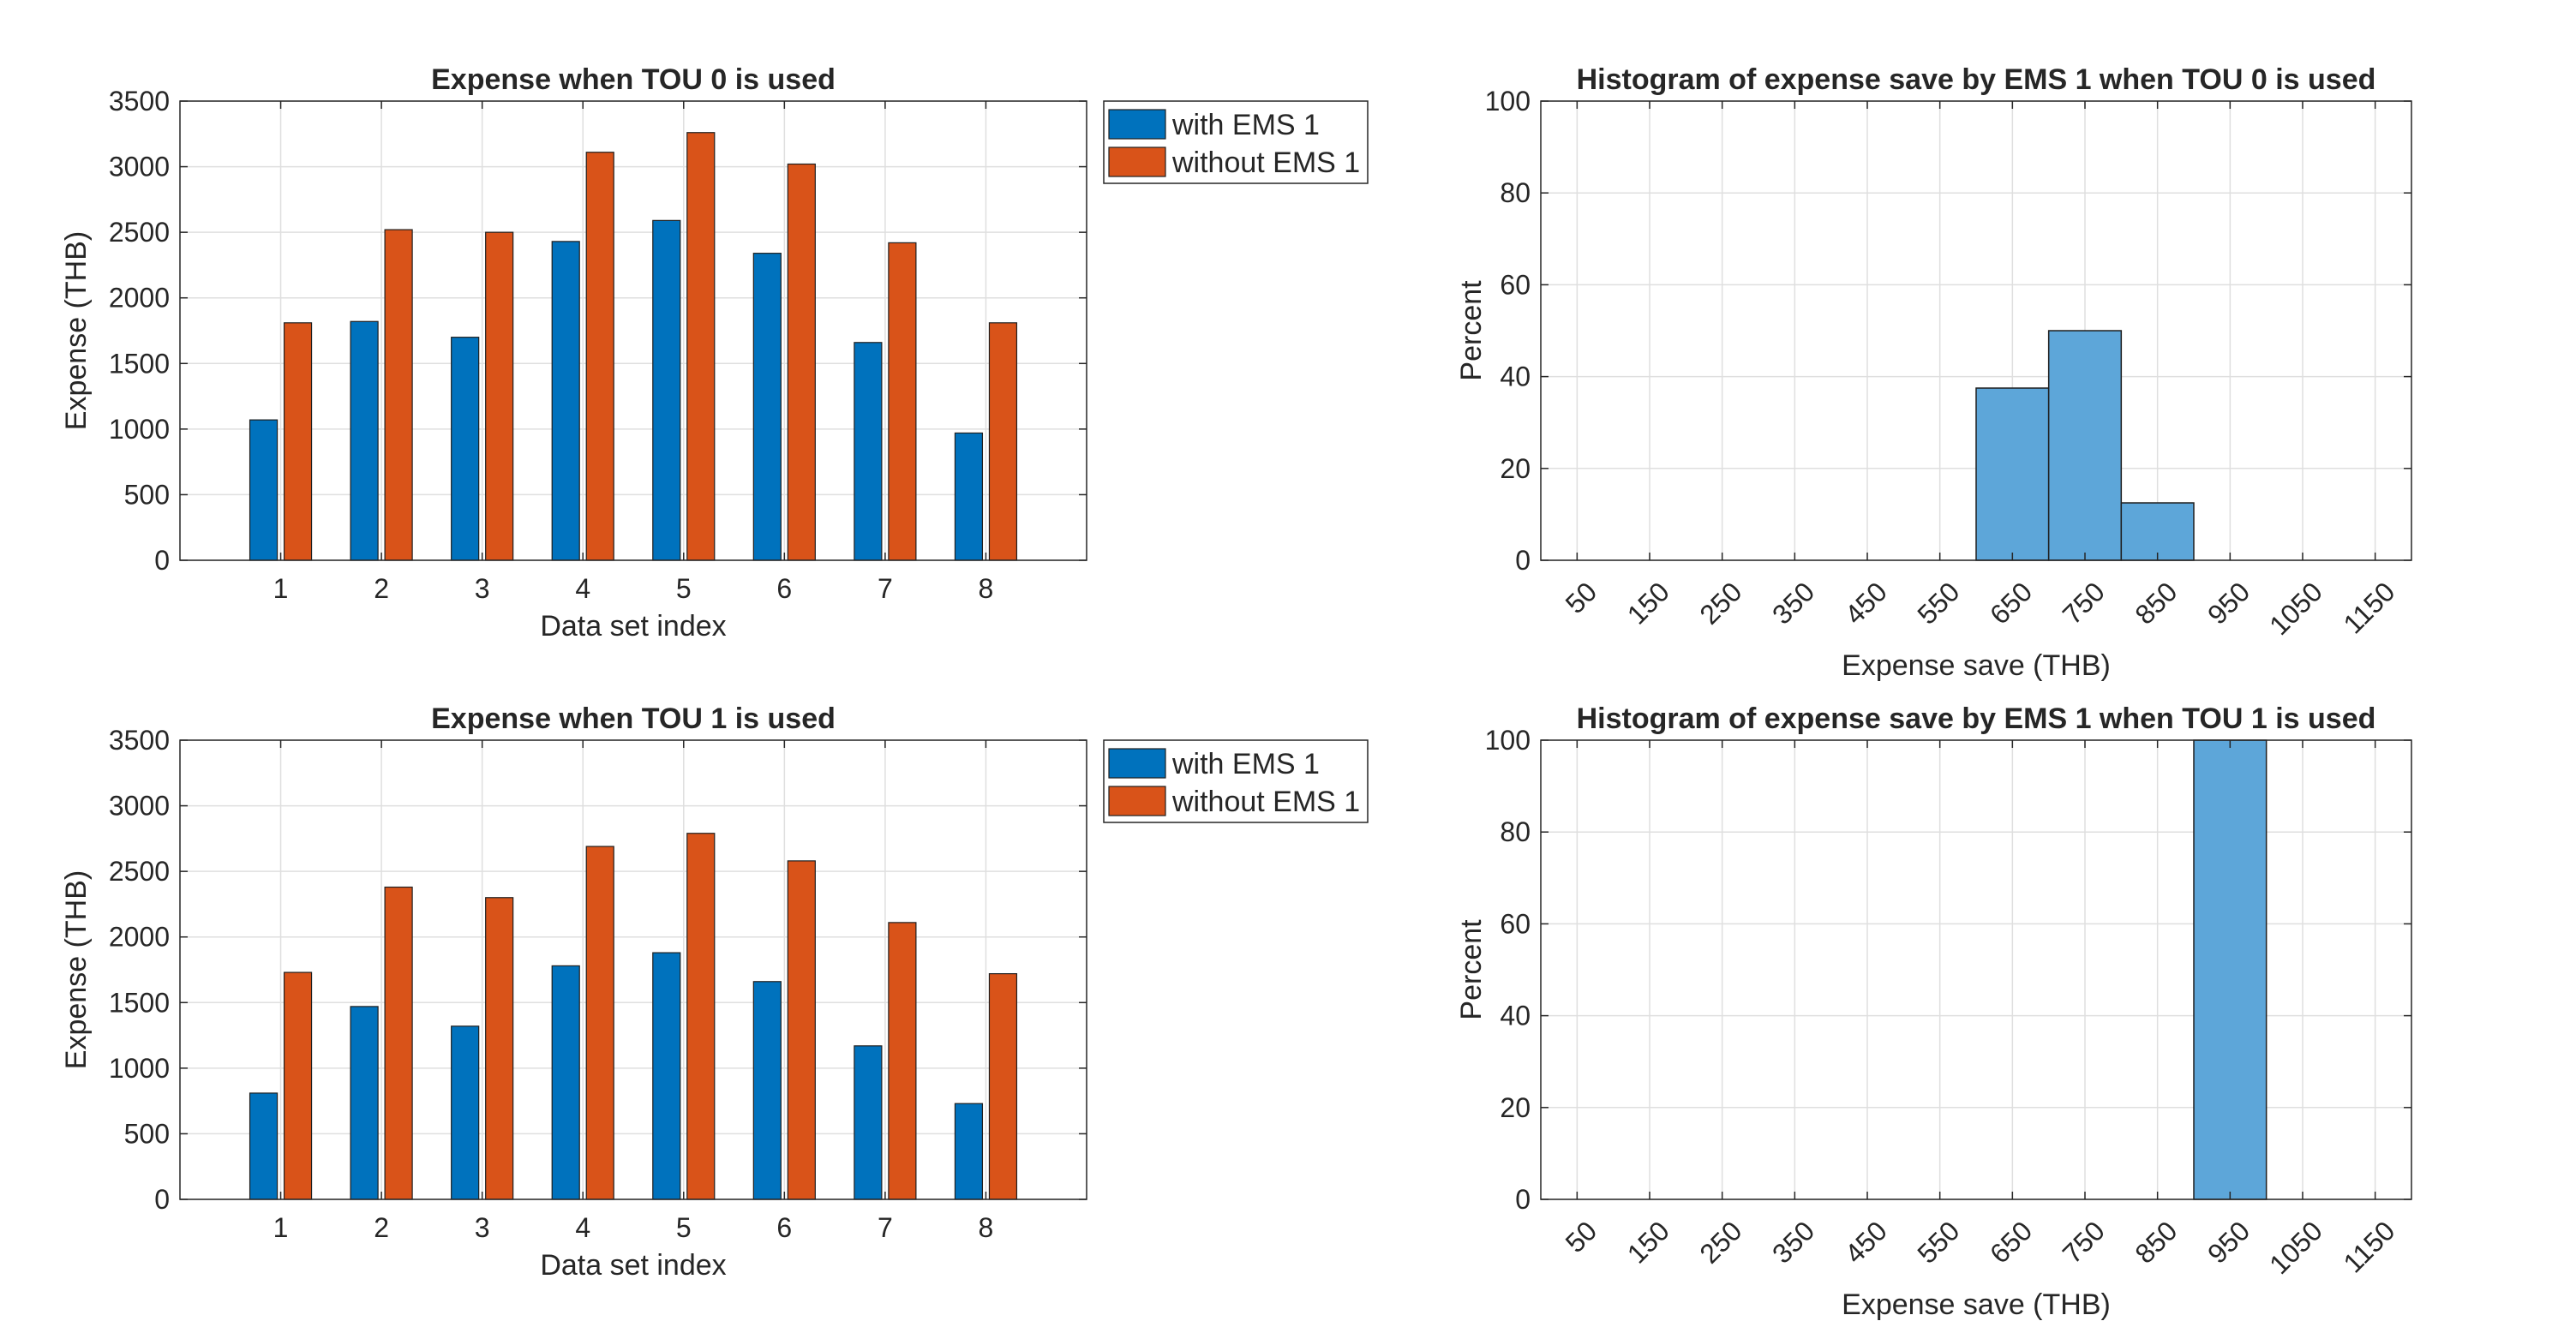 The image size is (2576, 1339). What do you see at coordinates (1977, 1304) in the screenshot?
I see `x-axis-label: Expense save (THB)` at bounding box center [1977, 1304].